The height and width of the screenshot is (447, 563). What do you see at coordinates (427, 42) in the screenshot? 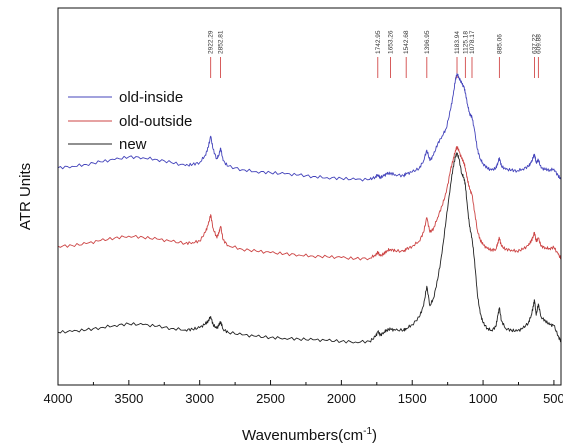
I see `peak-label: 1396.95` at bounding box center [427, 42].